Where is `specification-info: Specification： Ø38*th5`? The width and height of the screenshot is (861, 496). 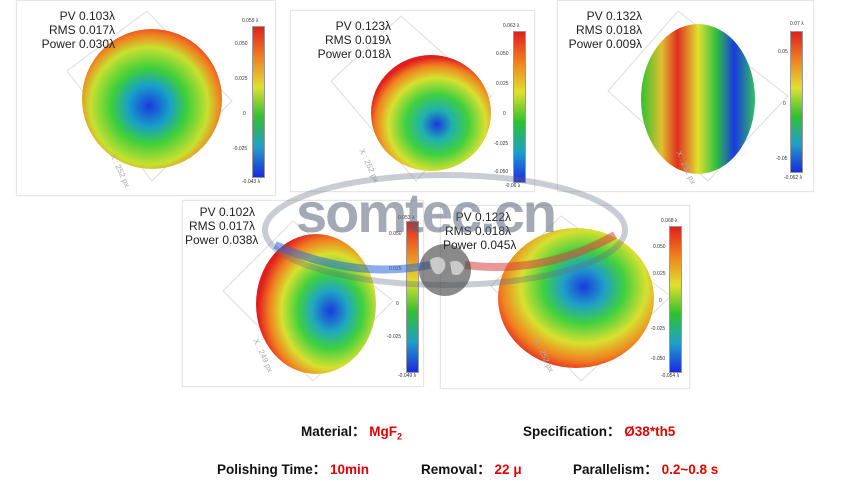 specification-info: Specification： Ø38*th5 is located at coordinates (599, 430).